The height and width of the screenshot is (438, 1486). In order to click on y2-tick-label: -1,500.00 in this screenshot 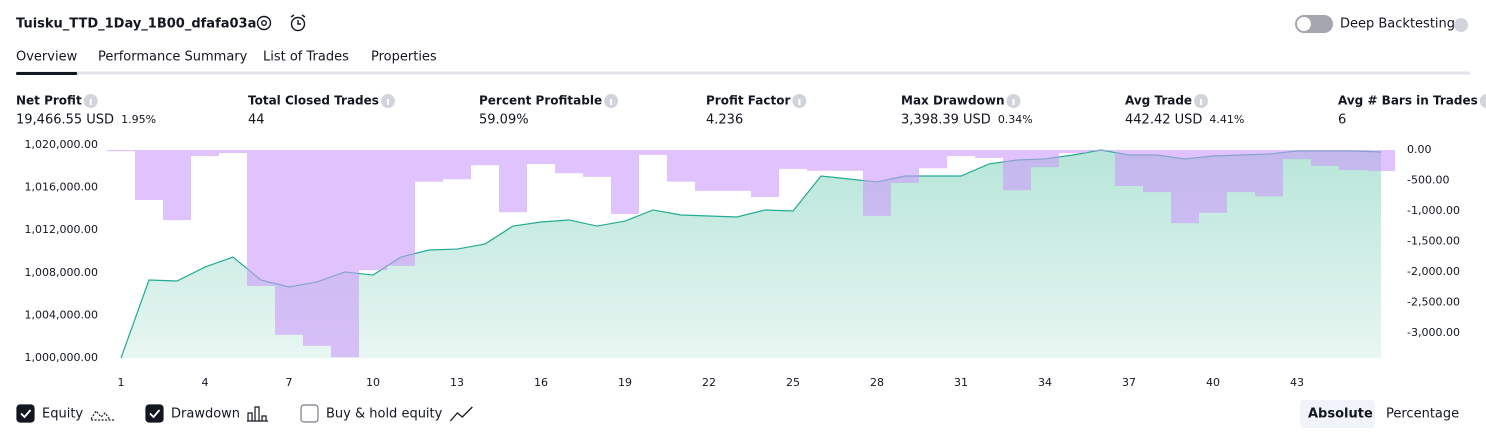, I will do `click(1433, 240)`.